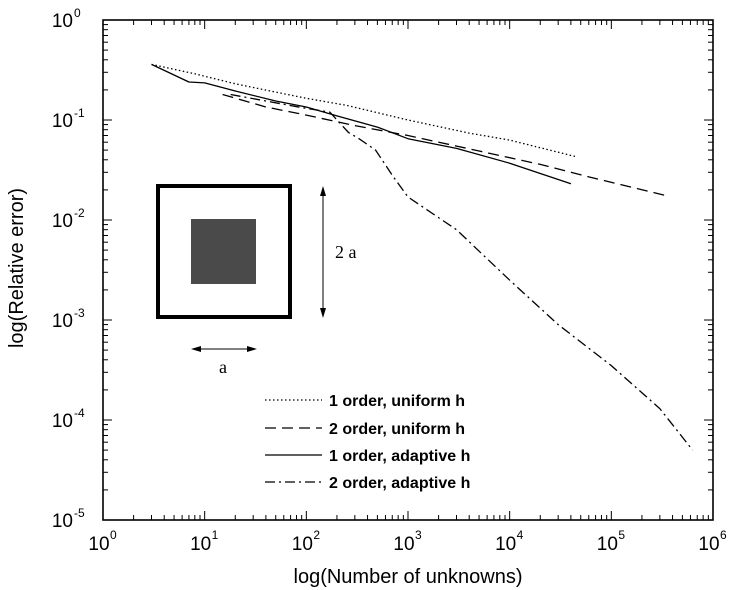 This screenshot has width=734, height=590. I want to click on x-tick-label: 10 6, so click(712, 541).